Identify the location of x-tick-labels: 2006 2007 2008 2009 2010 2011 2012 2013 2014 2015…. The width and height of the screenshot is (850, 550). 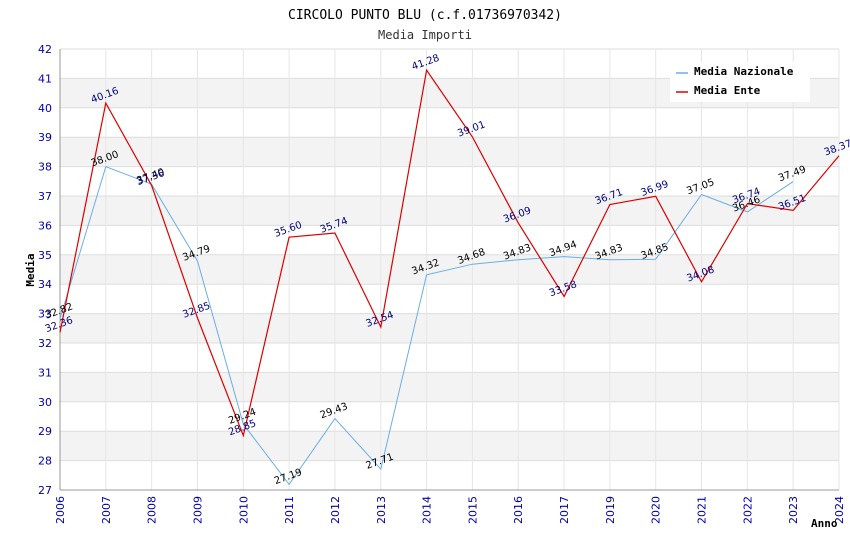
(450, 510).